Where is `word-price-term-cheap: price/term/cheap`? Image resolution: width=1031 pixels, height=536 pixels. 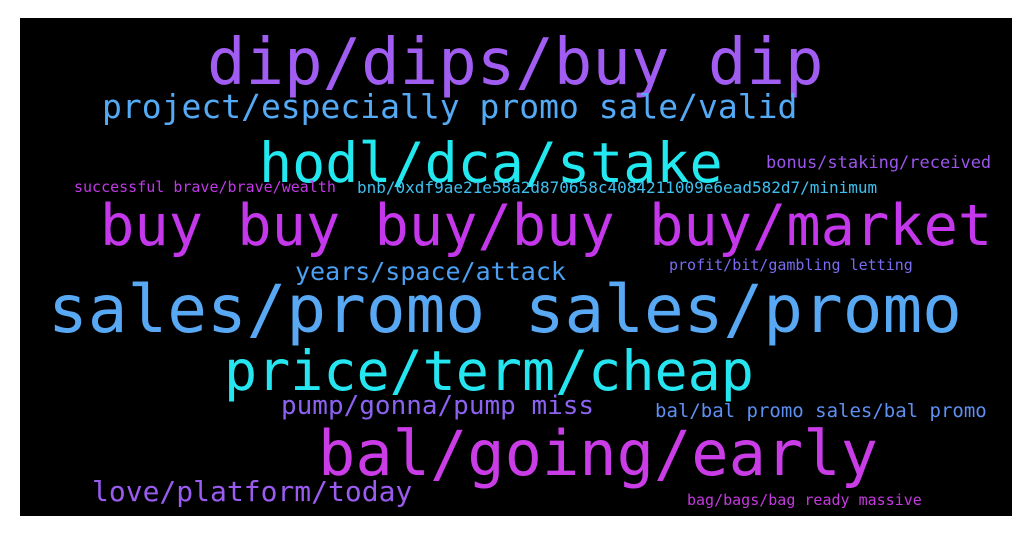 word-price-term-cheap: price/term/cheap is located at coordinates (489, 371).